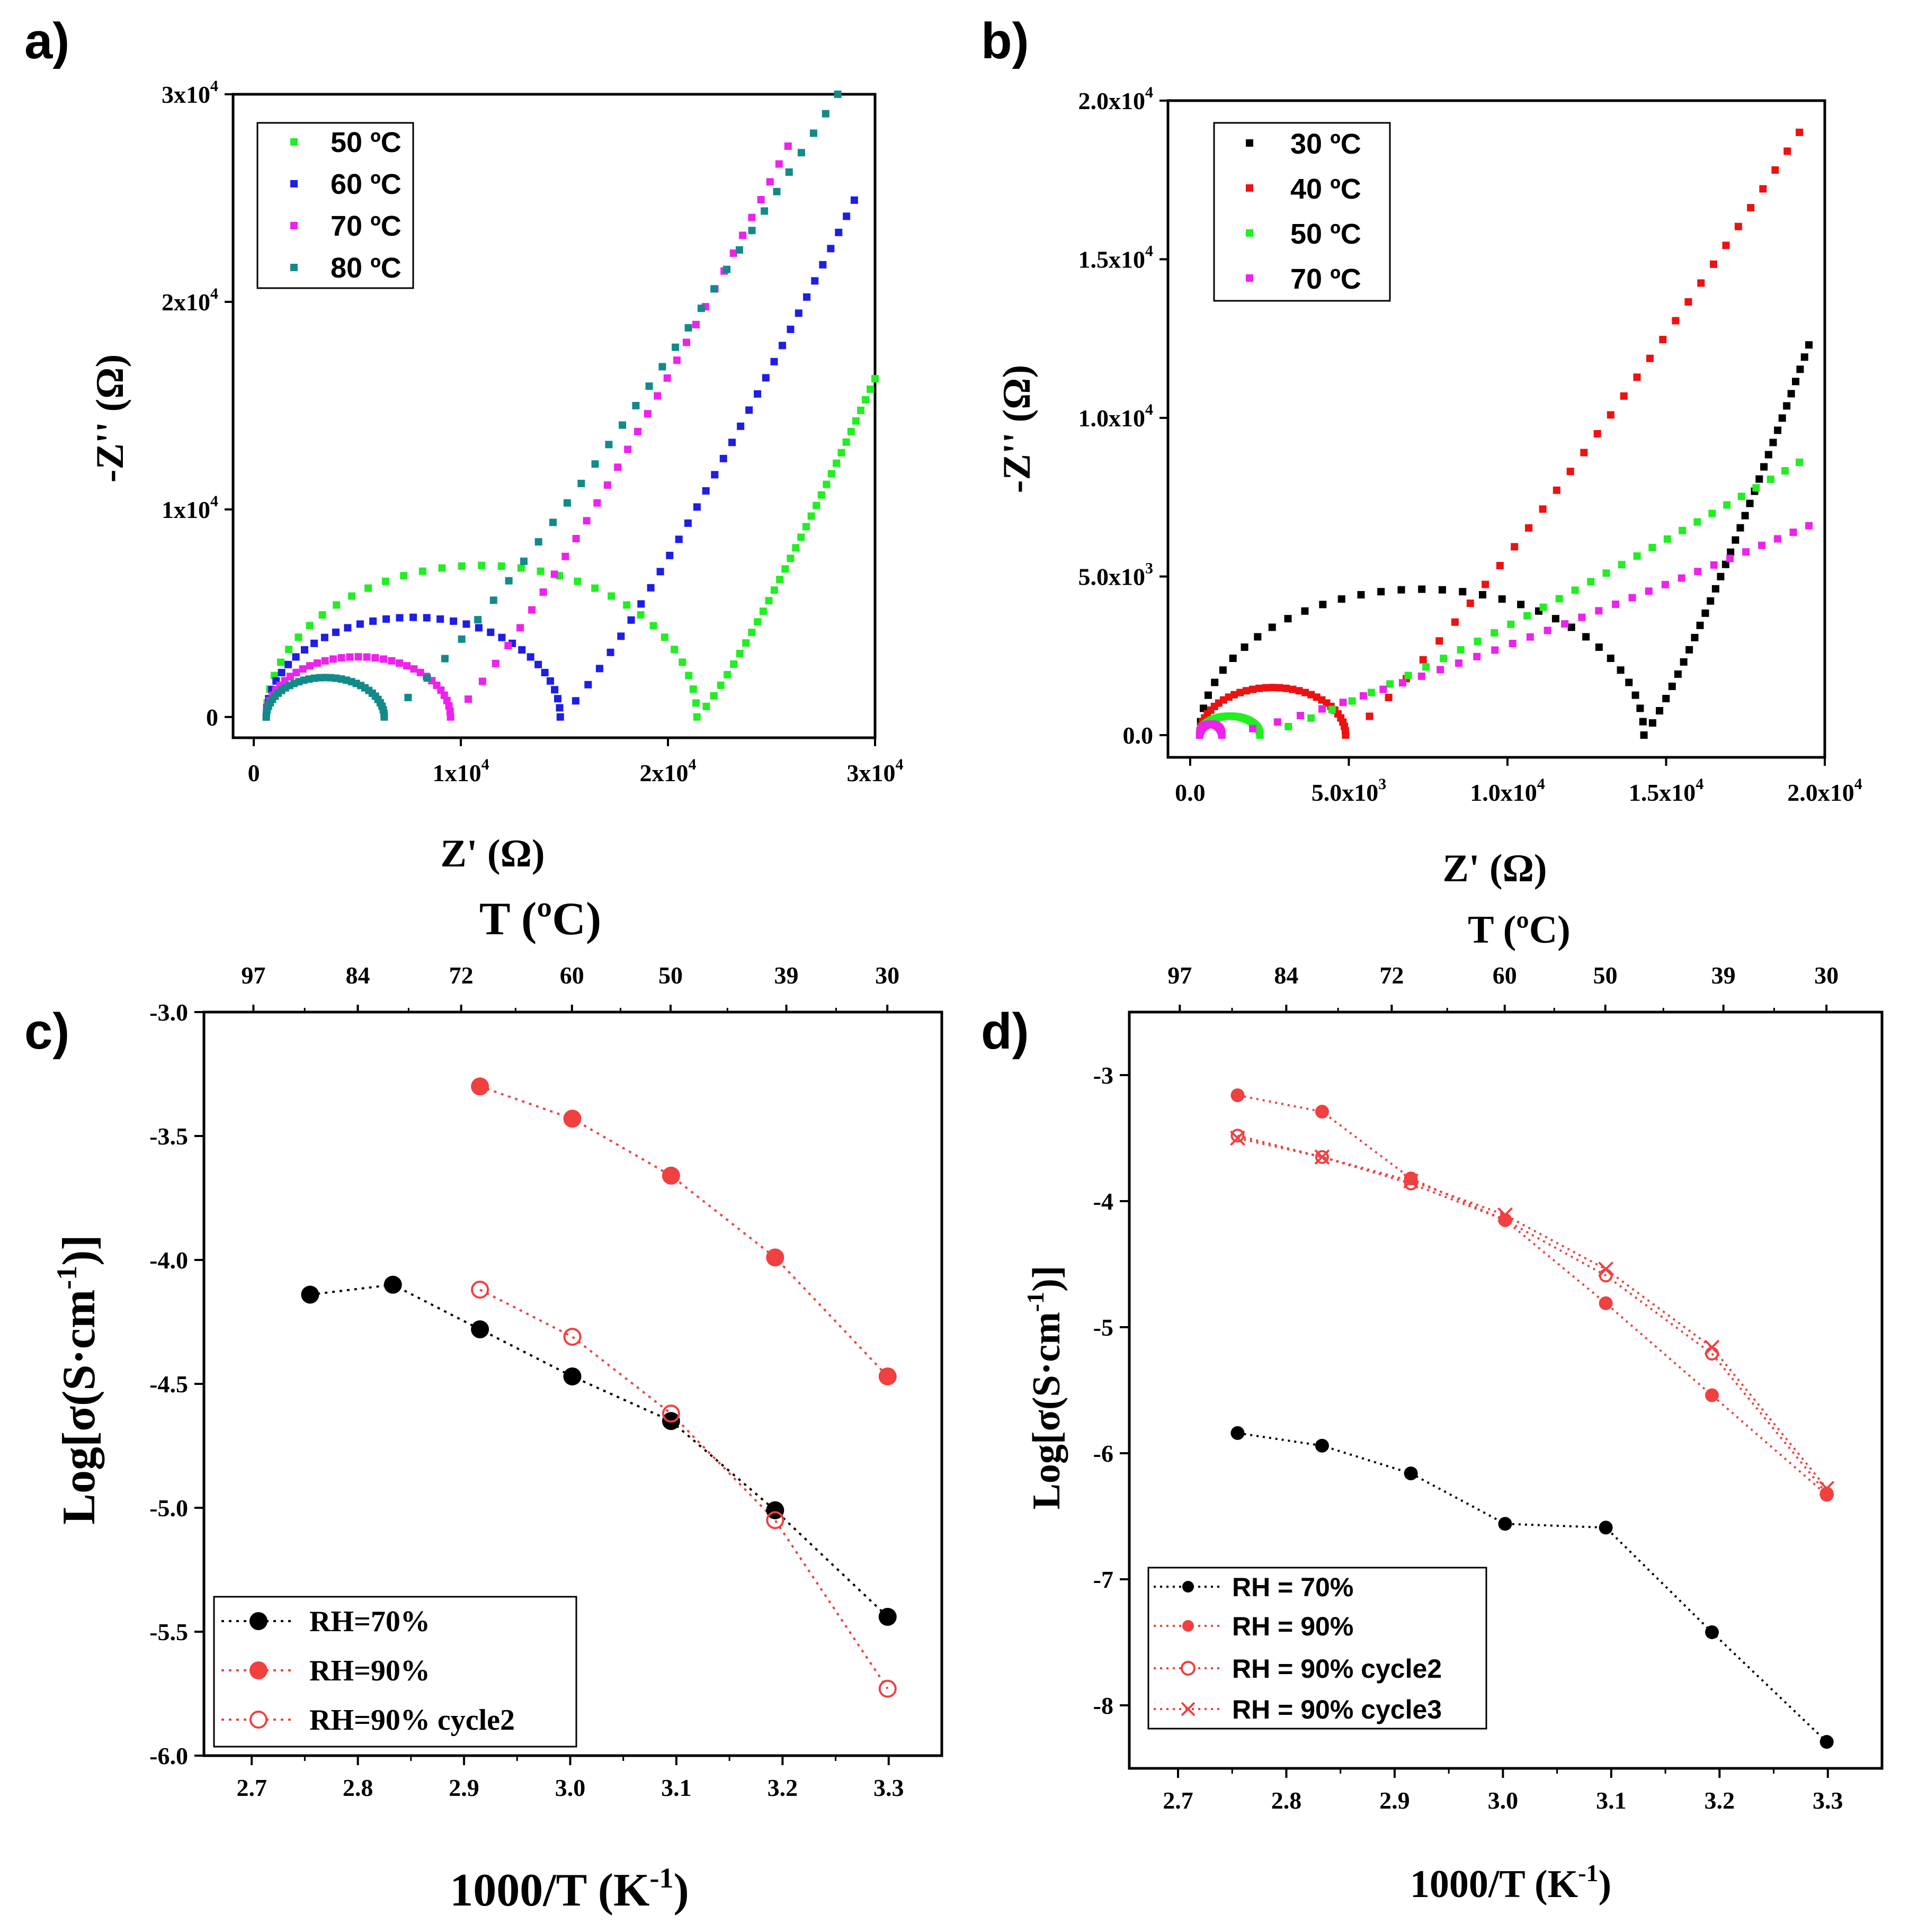 Image resolution: width=1909 pixels, height=1932 pixels. What do you see at coordinates (572, 975) in the screenshot?
I see `panel-c-top-tick-label: 60` at bounding box center [572, 975].